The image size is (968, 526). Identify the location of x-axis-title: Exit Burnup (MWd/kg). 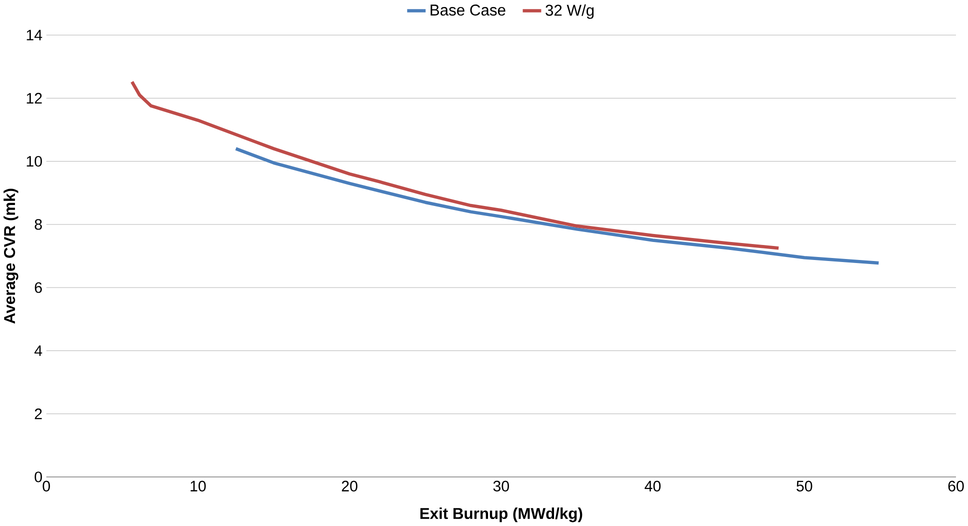
(501, 515).